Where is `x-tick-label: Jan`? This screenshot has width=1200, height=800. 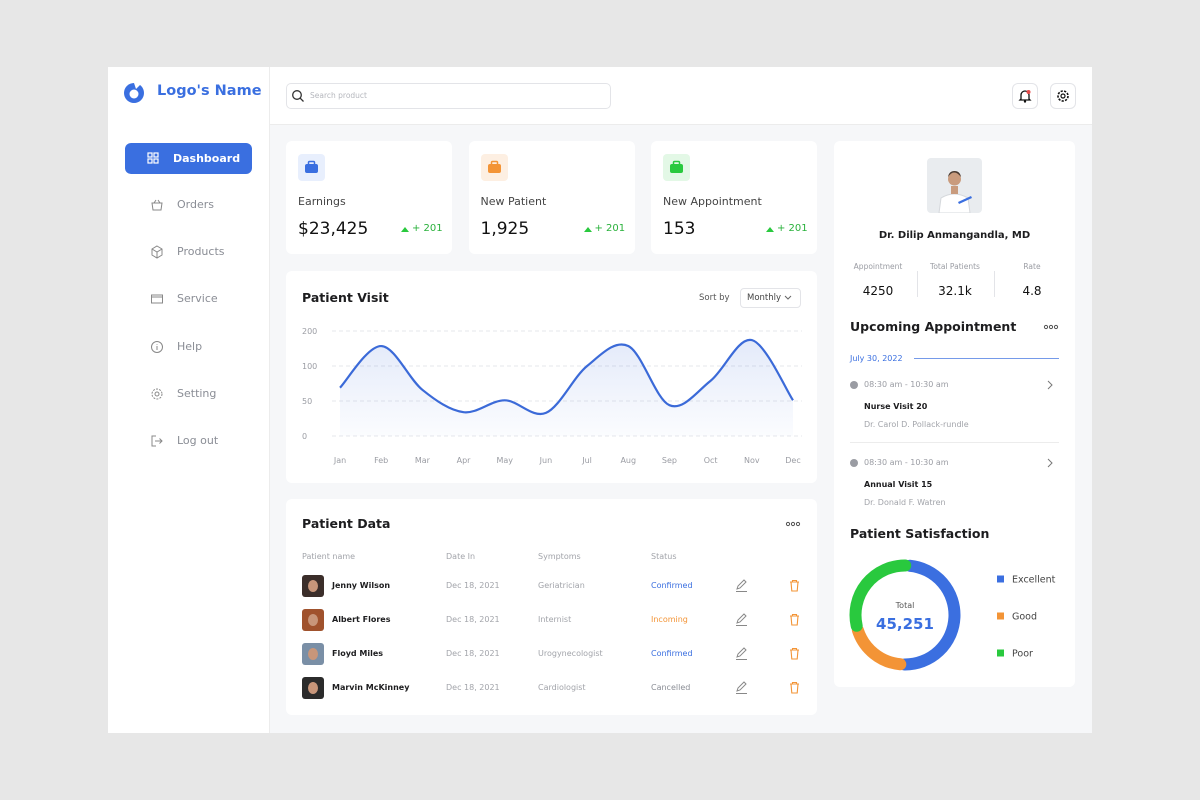 x-tick-label: Jan is located at coordinates (339, 460).